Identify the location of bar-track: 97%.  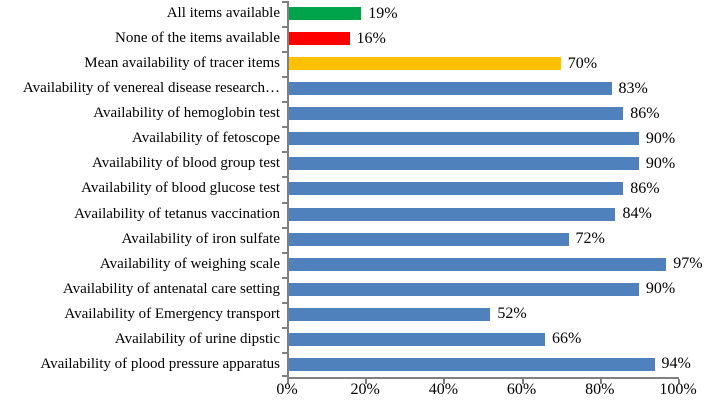
(495, 264).